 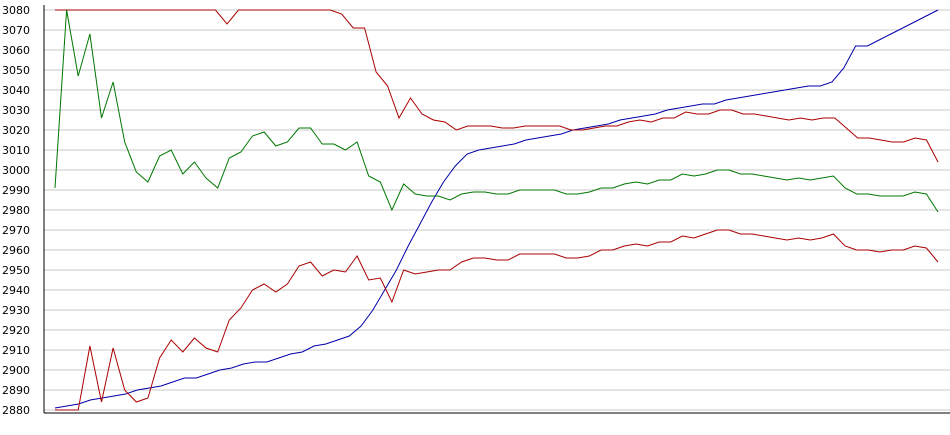 What do you see at coordinates (16, 150) in the screenshot?
I see `y-tick-label: 3010` at bounding box center [16, 150].